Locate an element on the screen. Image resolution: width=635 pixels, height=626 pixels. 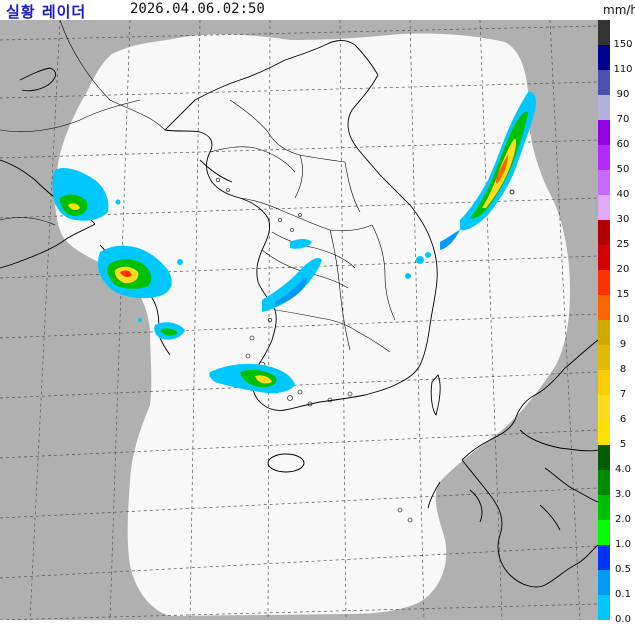
legend-label: 50 is located at coordinates (623, 169).